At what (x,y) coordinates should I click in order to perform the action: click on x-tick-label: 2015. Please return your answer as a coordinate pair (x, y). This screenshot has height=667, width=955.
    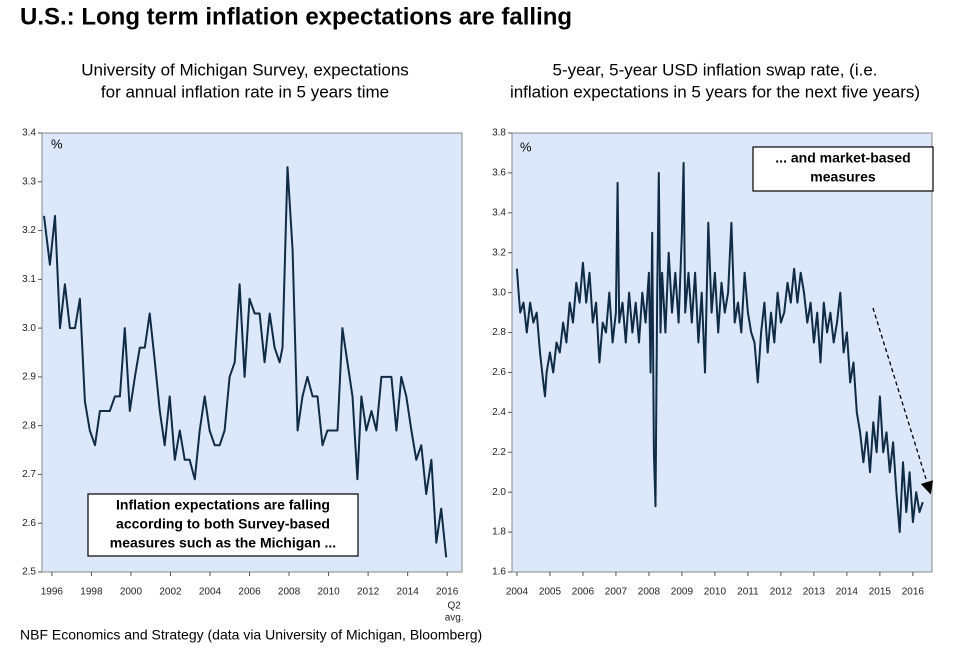
    Looking at the image, I should click on (880, 592).